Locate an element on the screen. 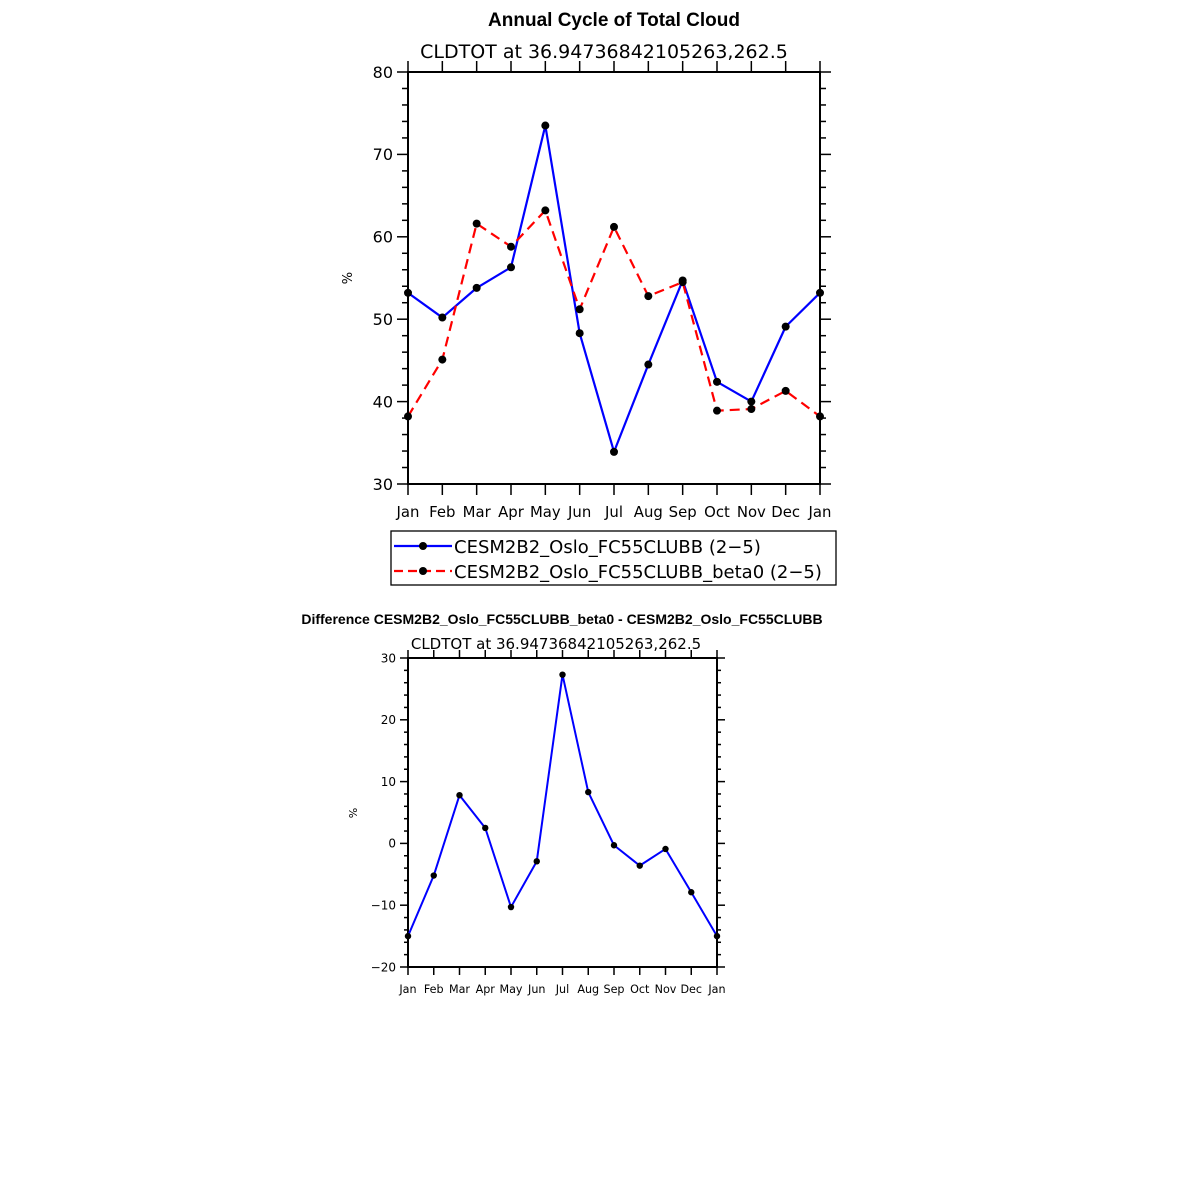  series-2-point-oct is located at coordinates (717, 410).